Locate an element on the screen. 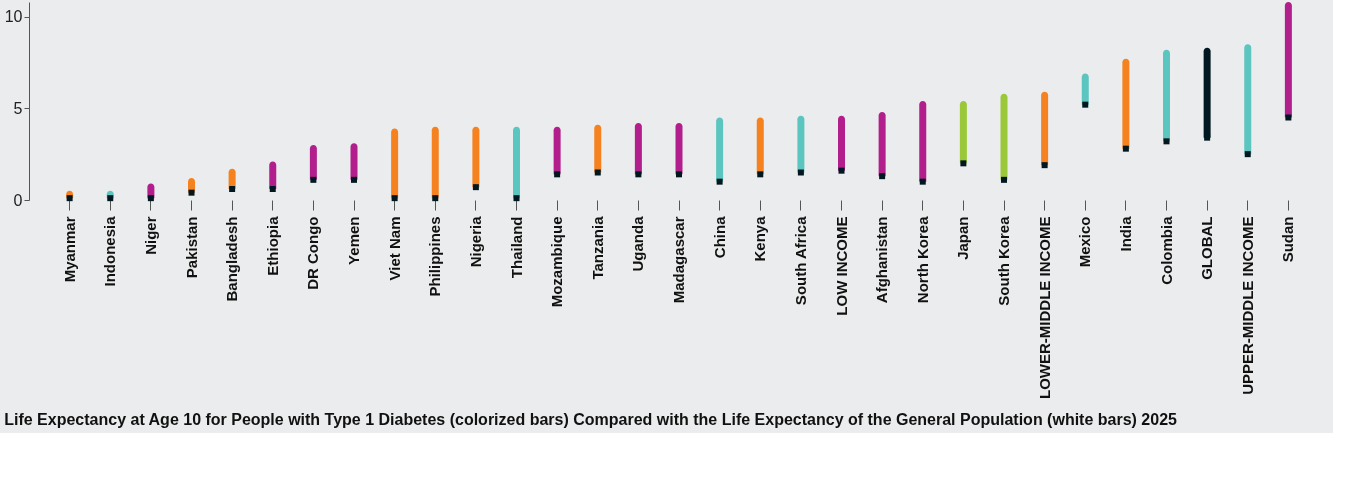 The height and width of the screenshot is (488, 1364). x-tick-label: Japan is located at coordinates (963, 238).